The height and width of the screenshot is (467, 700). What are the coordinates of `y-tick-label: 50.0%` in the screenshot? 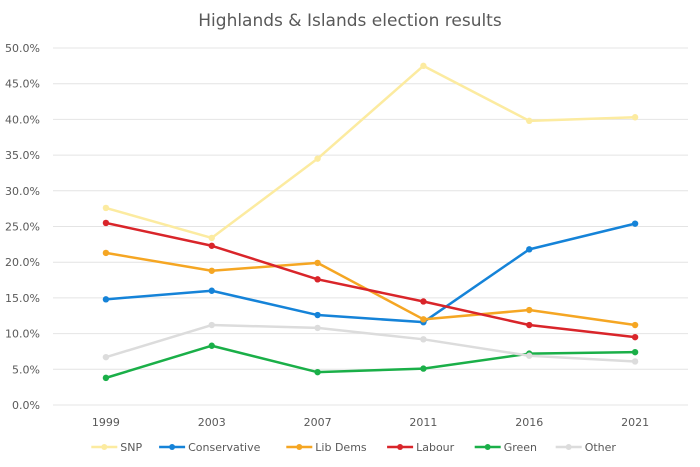 It's located at (22, 48).